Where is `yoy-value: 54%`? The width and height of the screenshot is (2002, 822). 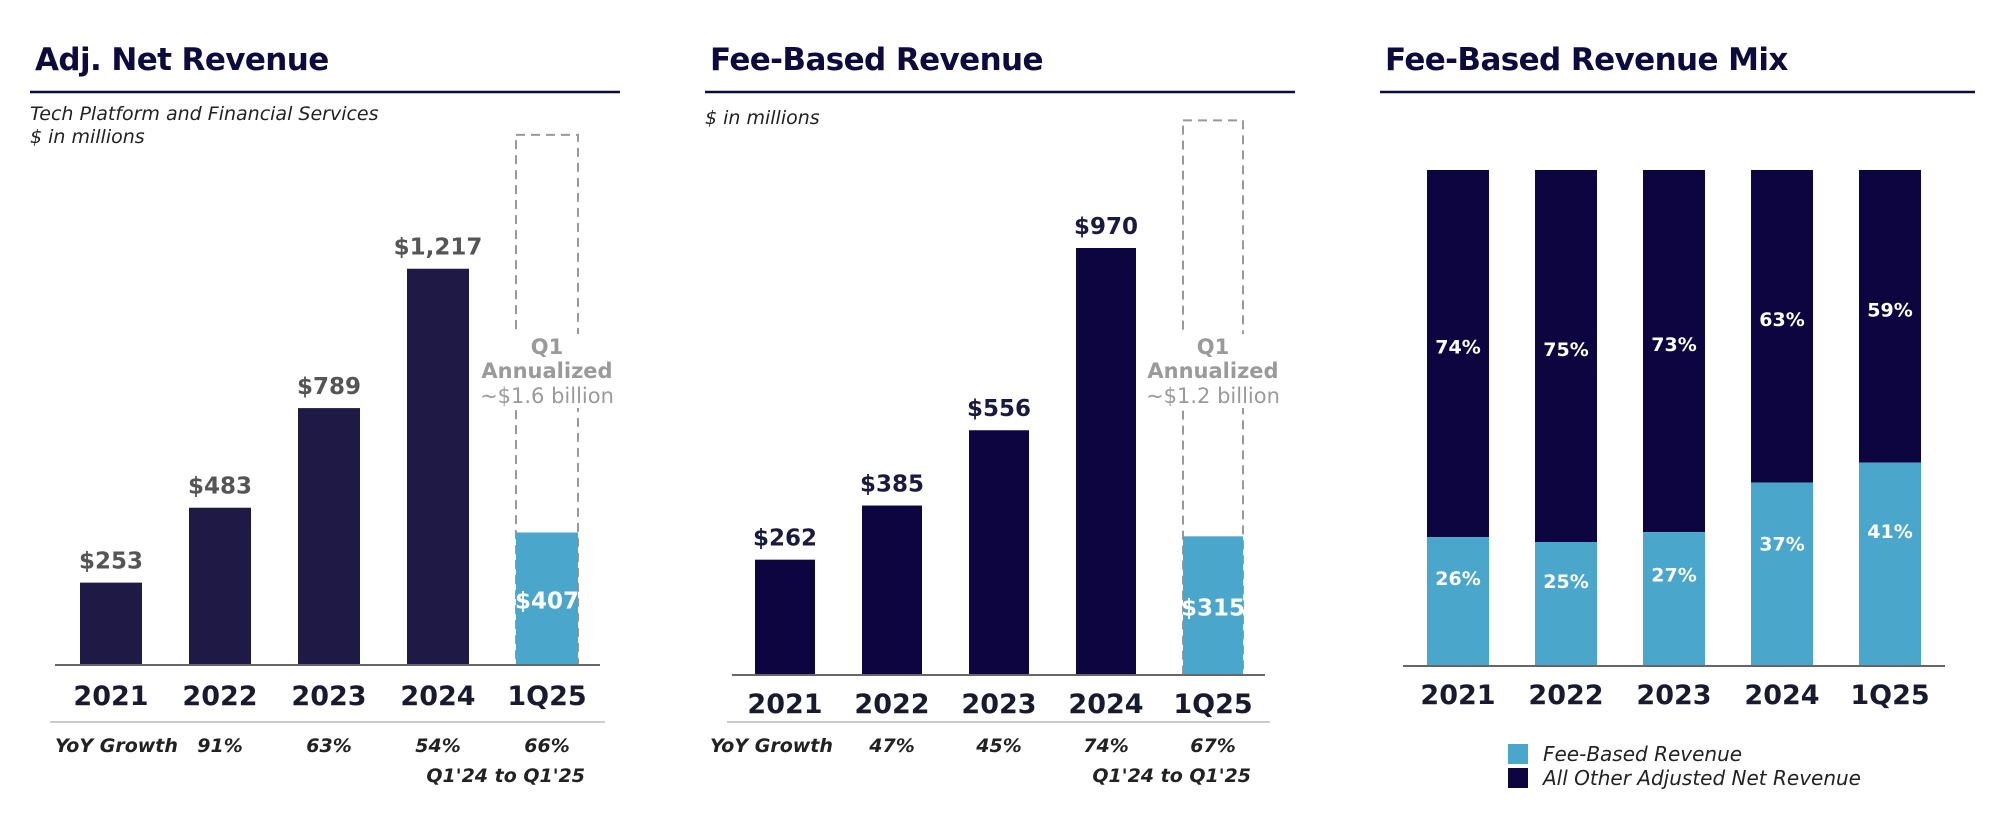 yoy-value: 54% is located at coordinates (437, 746).